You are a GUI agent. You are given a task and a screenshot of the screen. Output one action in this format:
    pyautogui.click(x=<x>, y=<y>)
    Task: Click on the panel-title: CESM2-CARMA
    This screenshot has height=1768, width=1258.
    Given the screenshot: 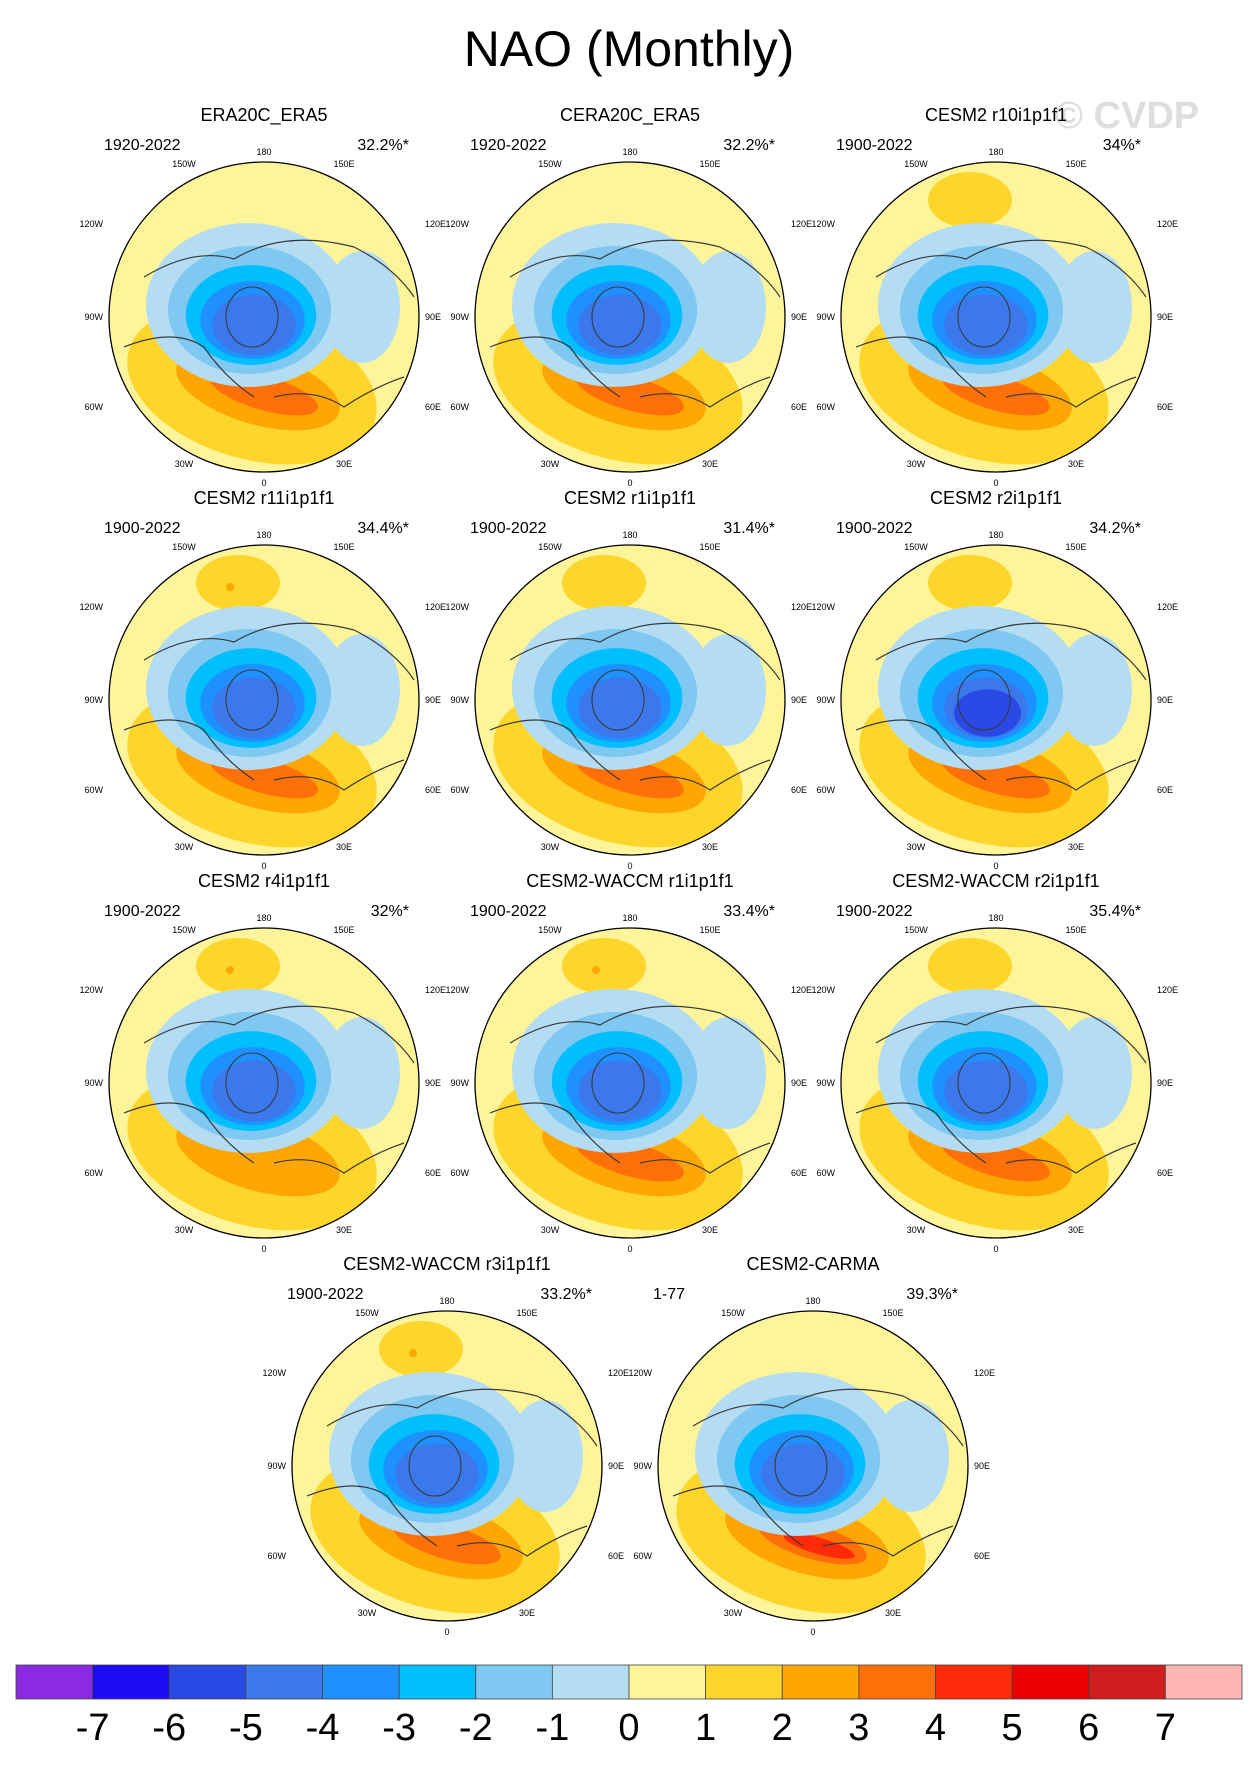 What is the action you would take?
    pyautogui.click(x=812, y=1264)
    